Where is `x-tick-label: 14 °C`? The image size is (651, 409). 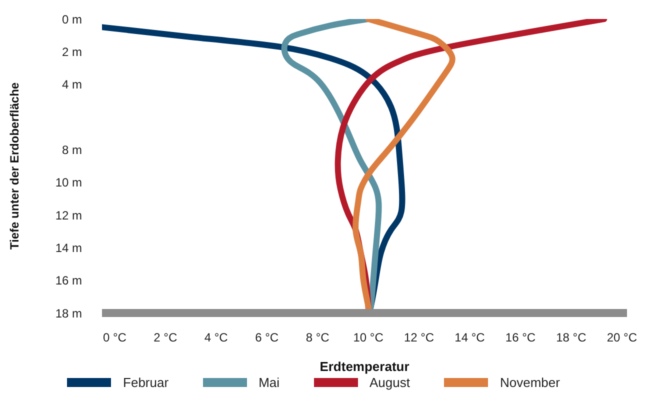
x-tick-label: 14 °C is located at coordinates (470, 337).